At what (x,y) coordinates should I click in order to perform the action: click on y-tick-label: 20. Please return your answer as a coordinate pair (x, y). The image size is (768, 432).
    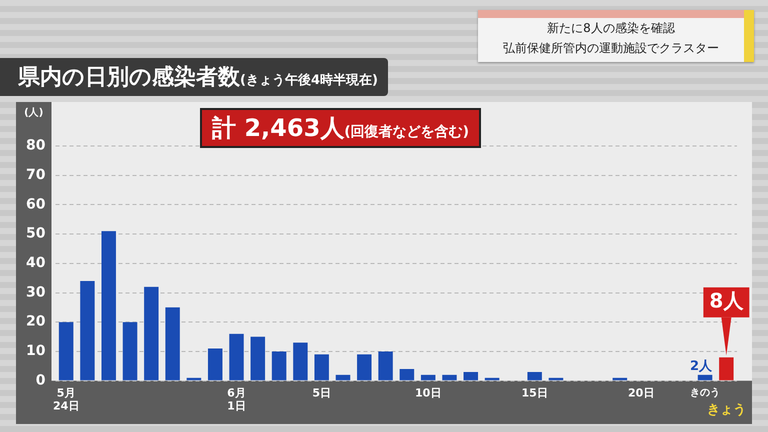
    Looking at the image, I should click on (36, 322).